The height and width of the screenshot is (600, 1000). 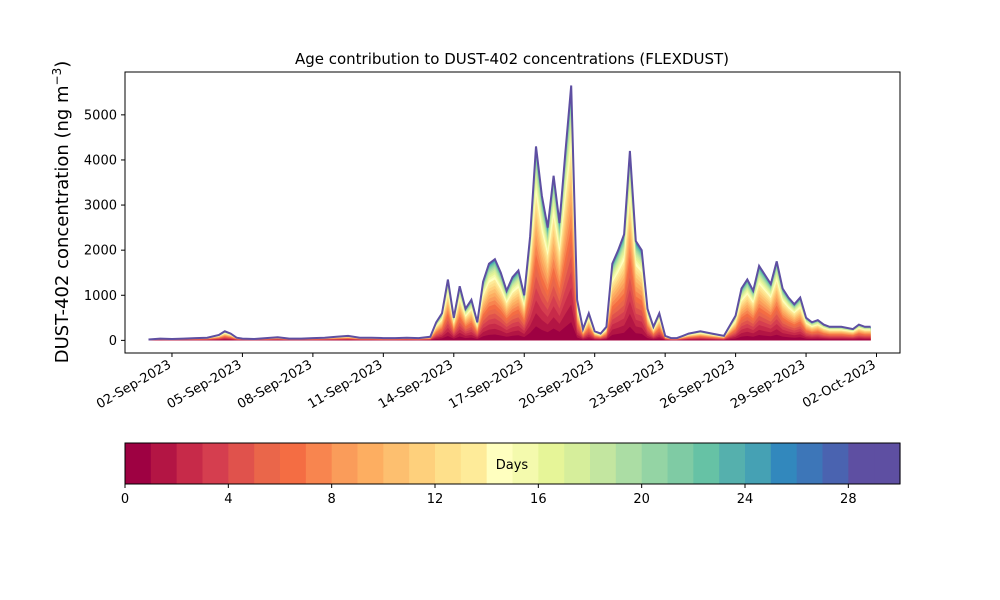 What do you see at coordinates (745, 499) in the screenshot?
I see `colorbar-tick-label: 24` at bounding box center [745, 499].